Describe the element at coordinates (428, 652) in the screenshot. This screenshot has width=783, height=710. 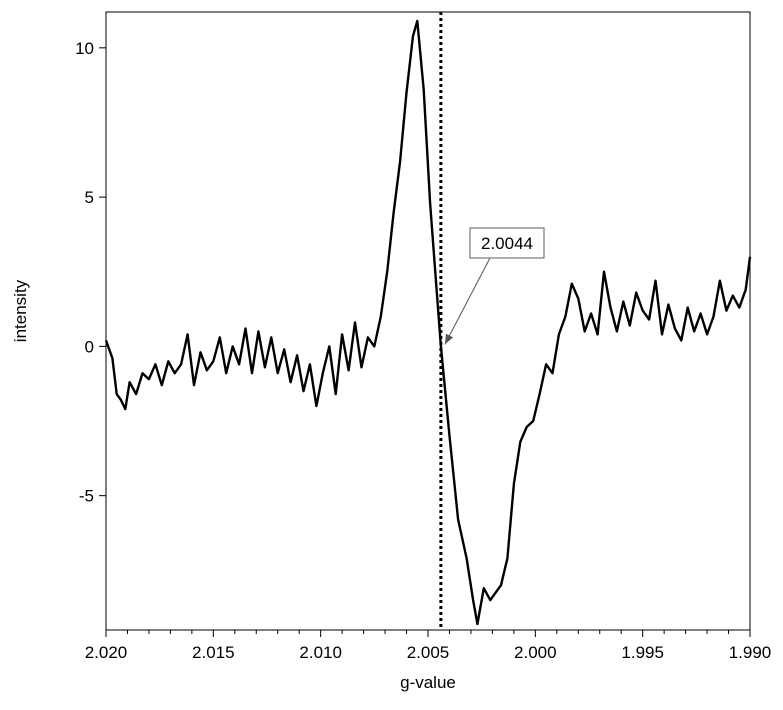
I see `x-tick-label: 2.005` at that location.